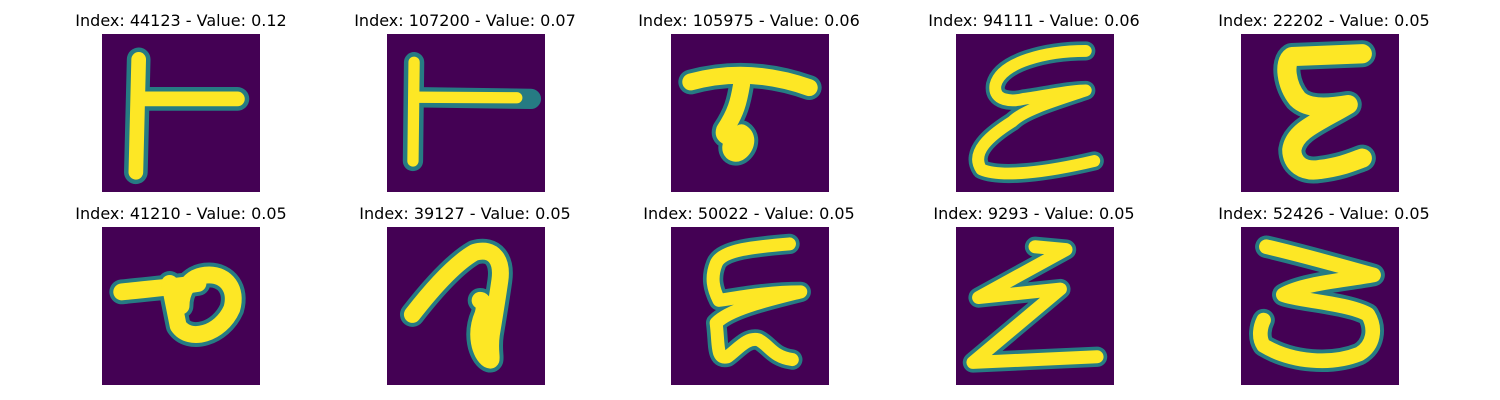 The width and height of the screenshot is (1500, 400). I want to click on panel-7: Index: 39127 - Value: 0.05, so click(465, 298).